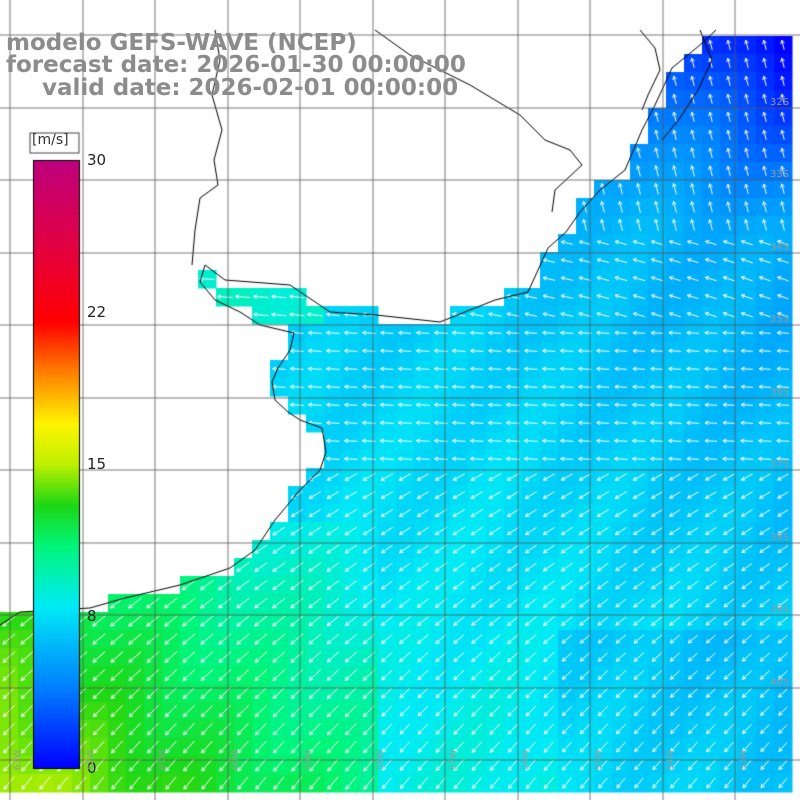 This screenshot has height=800, width=800. What do you see at coordinates (780, 102) in the screenshot?
I see `lat-label-32s: 32S` at bounding box center [780, 102].